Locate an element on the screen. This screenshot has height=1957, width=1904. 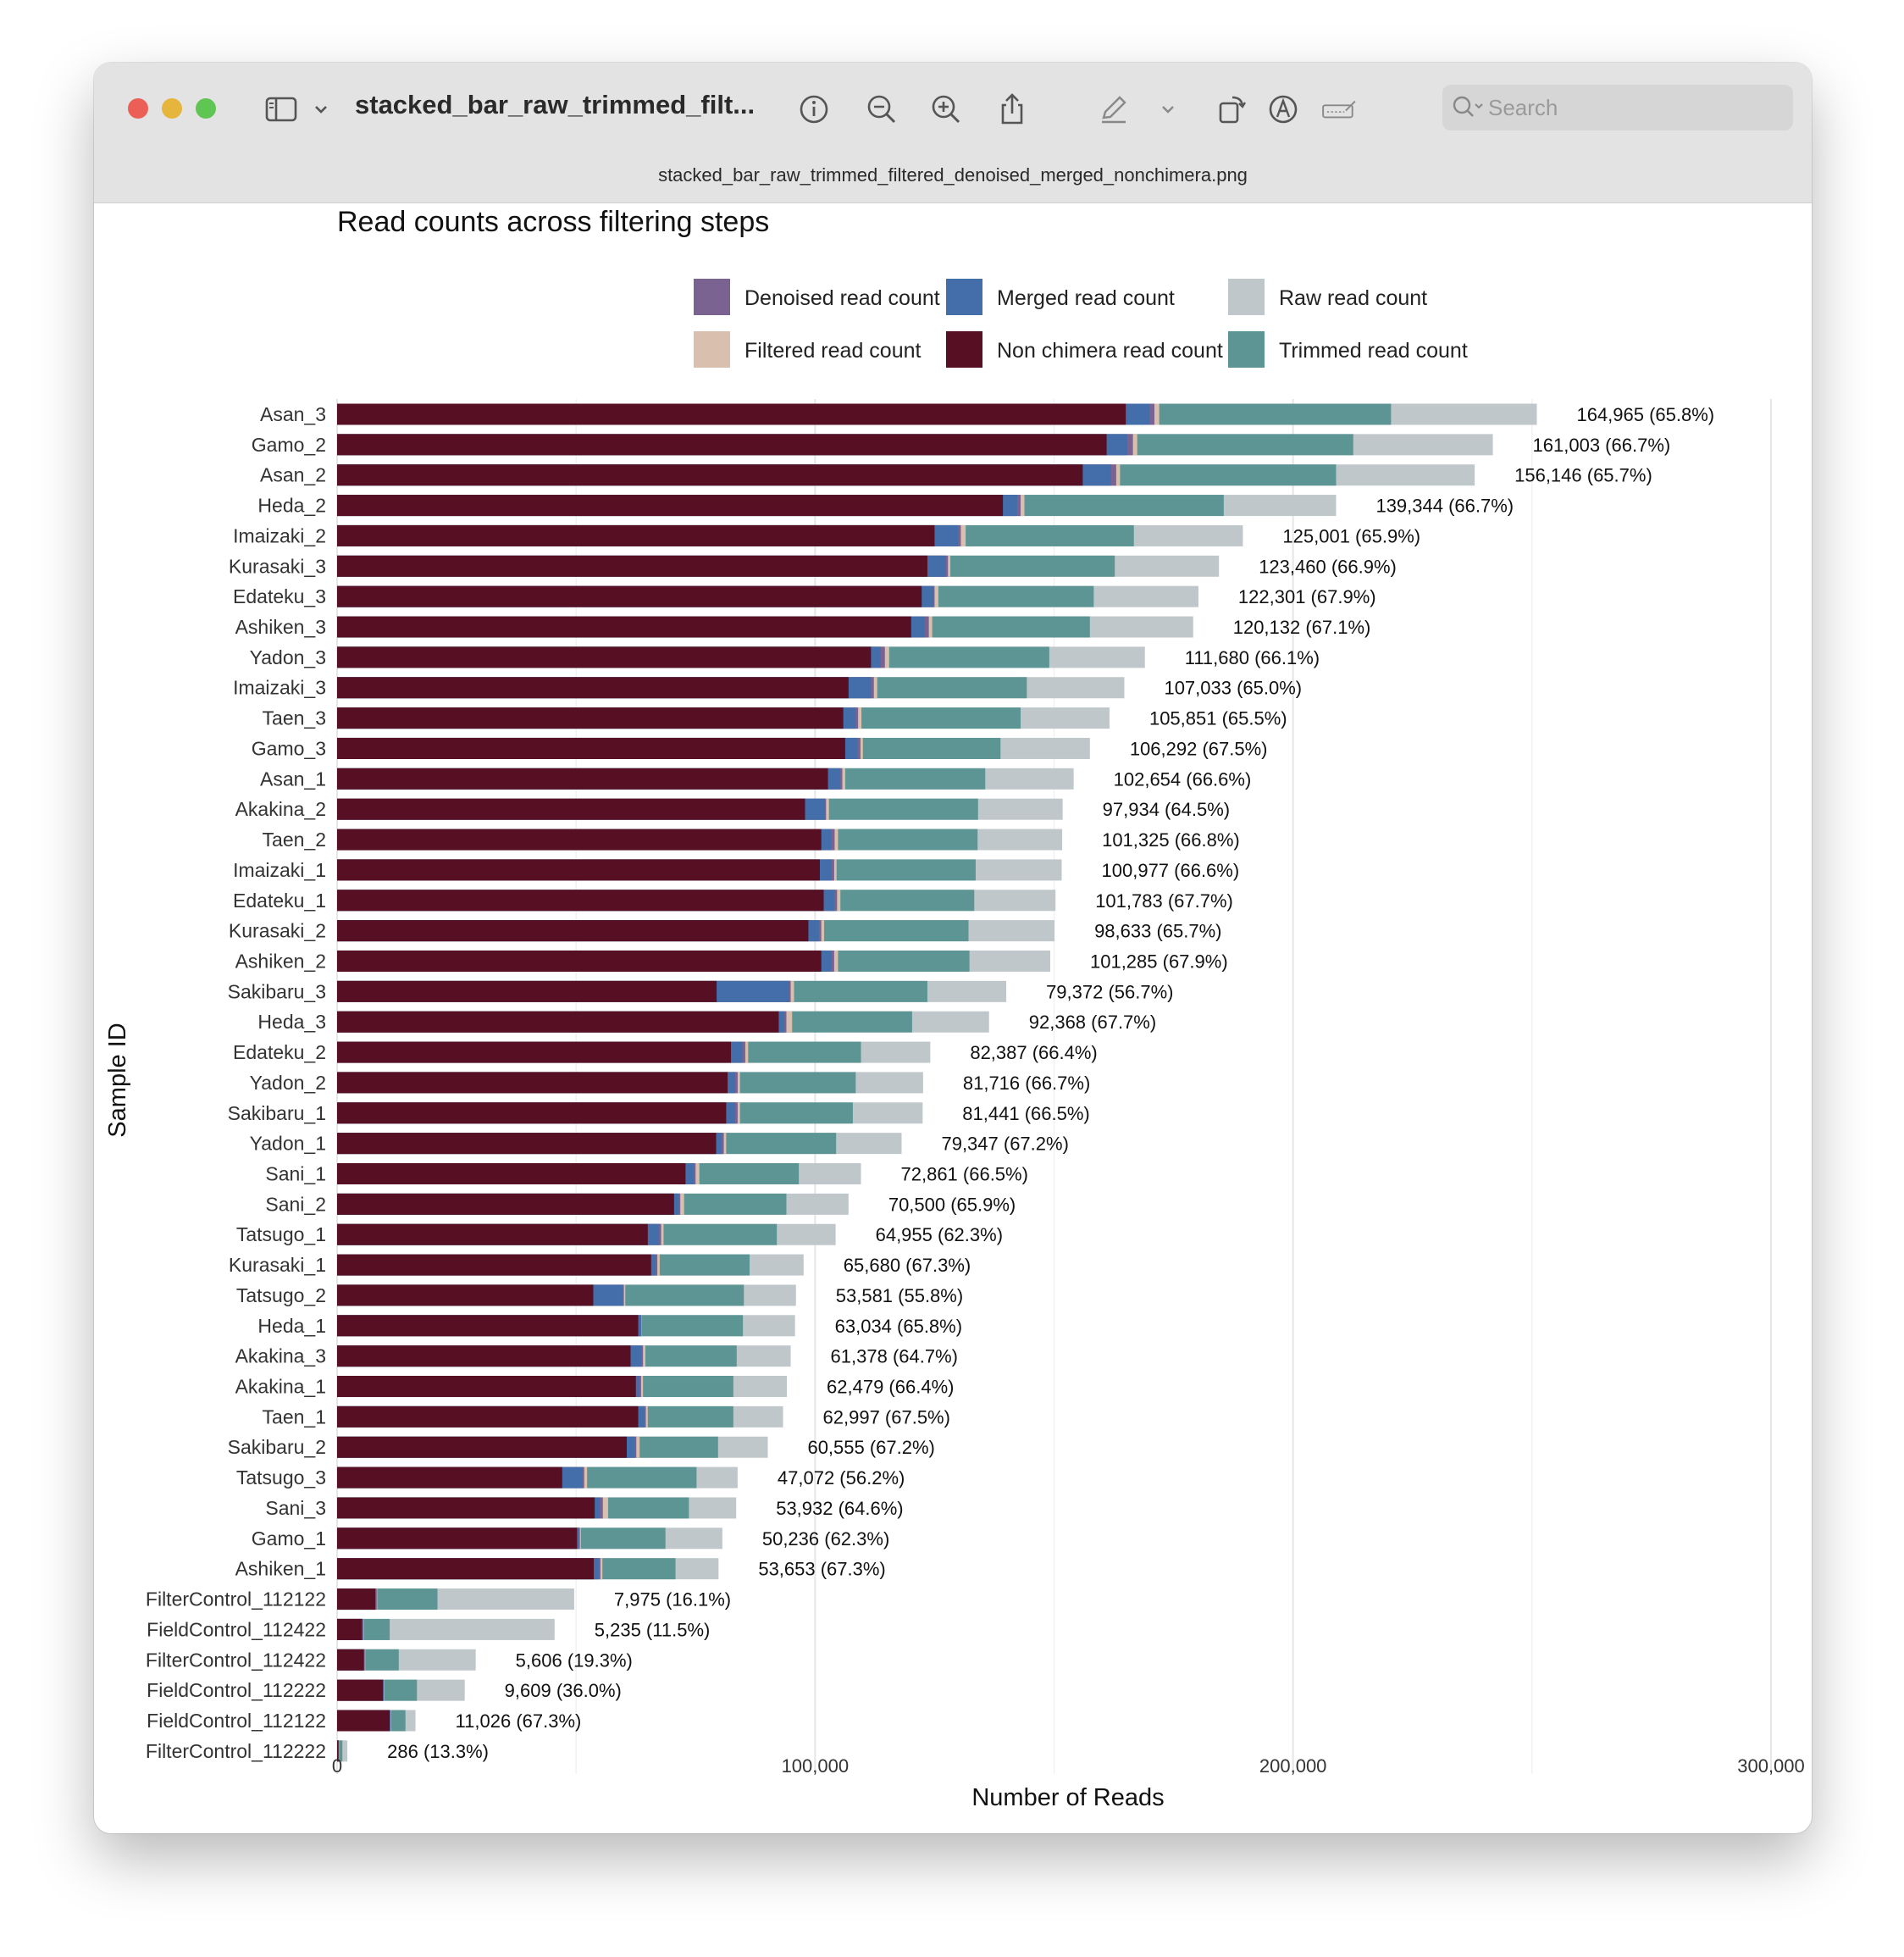
value-label: 64,955 (62.3%) is located at coordinates (939, 1234).